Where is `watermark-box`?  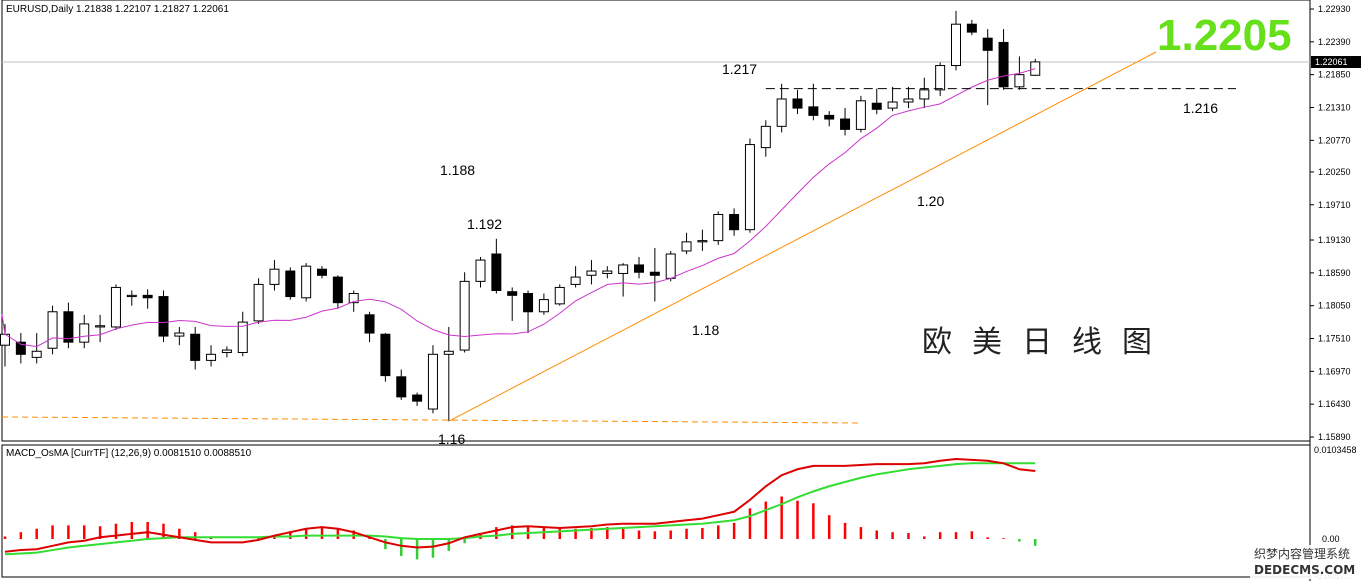 watermark-box is located at coordinates (1305, 562).